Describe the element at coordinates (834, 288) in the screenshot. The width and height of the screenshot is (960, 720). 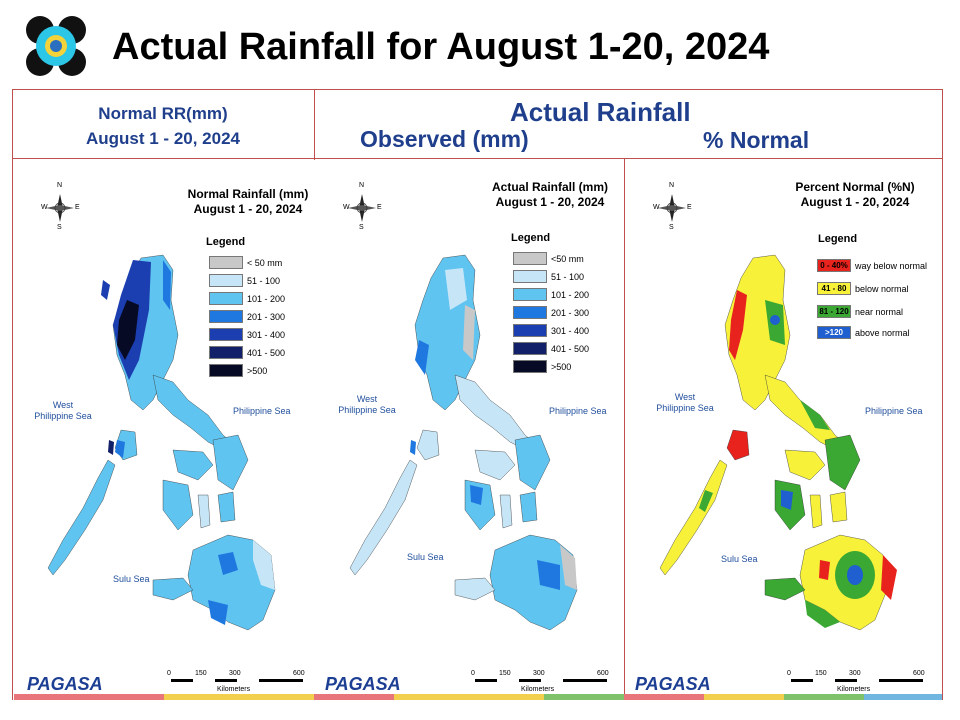
I see `legend-swatch: 41 - 80` at that location.